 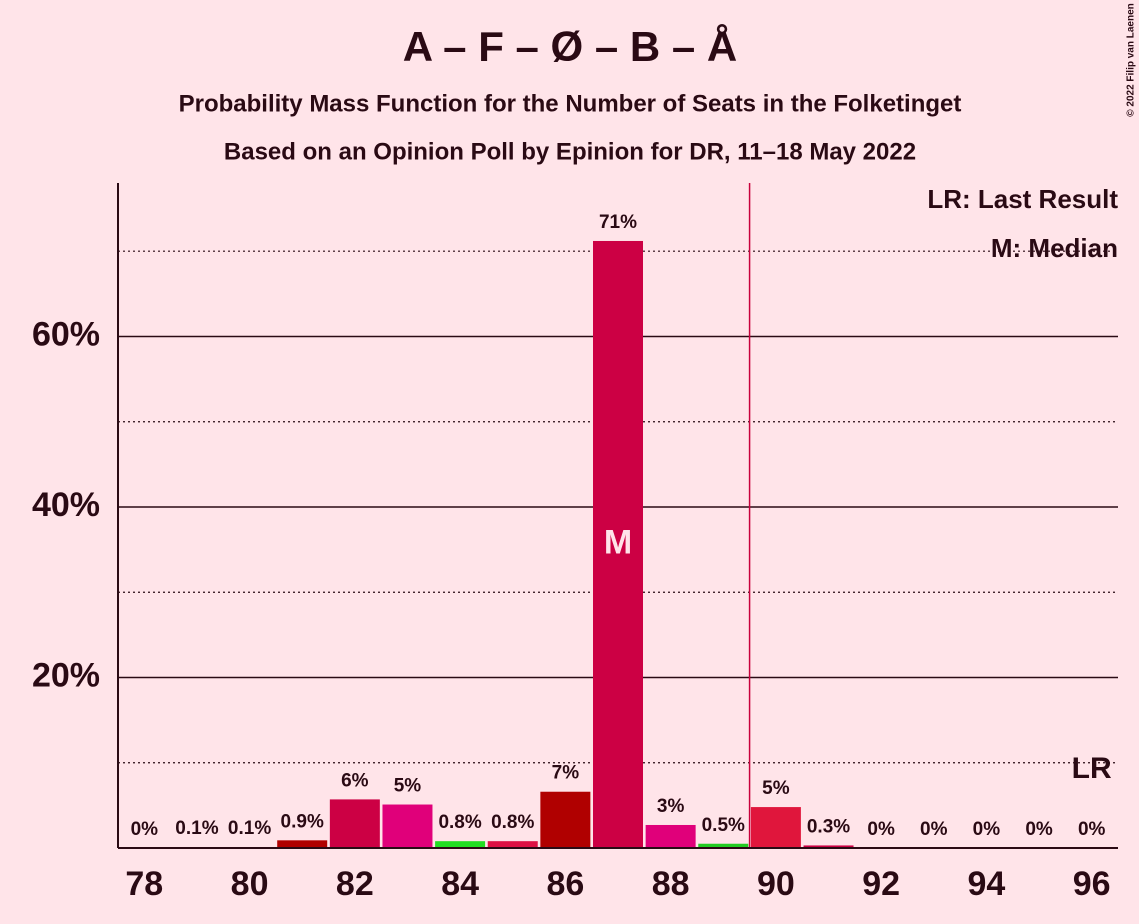 What do you see at coordinates (671, 806) in the screenshot?
I see `value-label: 3%` at bounding box center [671, 806].